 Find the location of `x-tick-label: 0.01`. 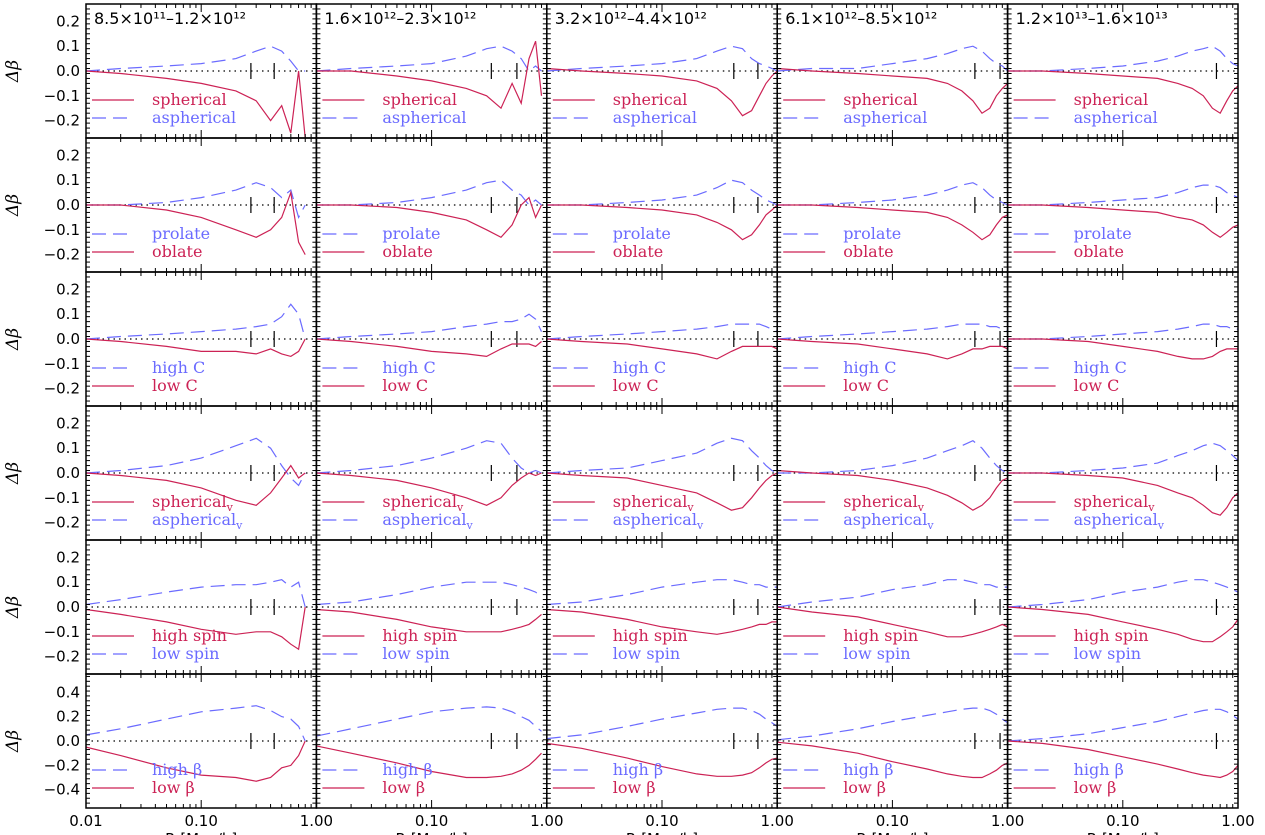

x-tick-label: 0.01 is located at coordinates (85, 821).